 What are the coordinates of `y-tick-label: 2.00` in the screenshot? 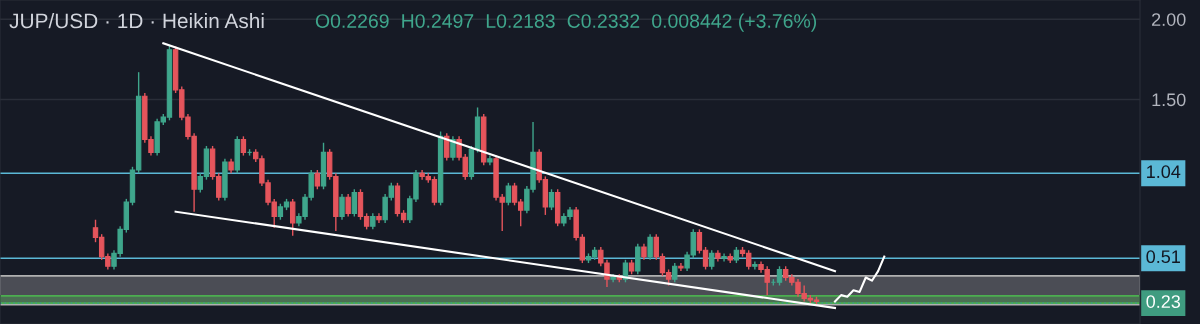 It's located at (1169, 19).